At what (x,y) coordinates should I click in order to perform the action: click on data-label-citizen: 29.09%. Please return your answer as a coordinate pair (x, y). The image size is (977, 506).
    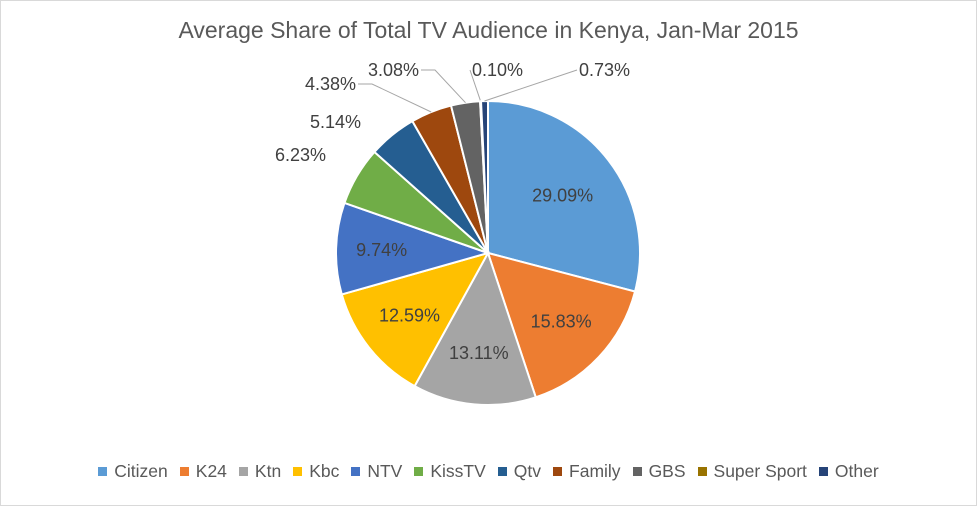
    Looking at the image, I should click on (562, 195).